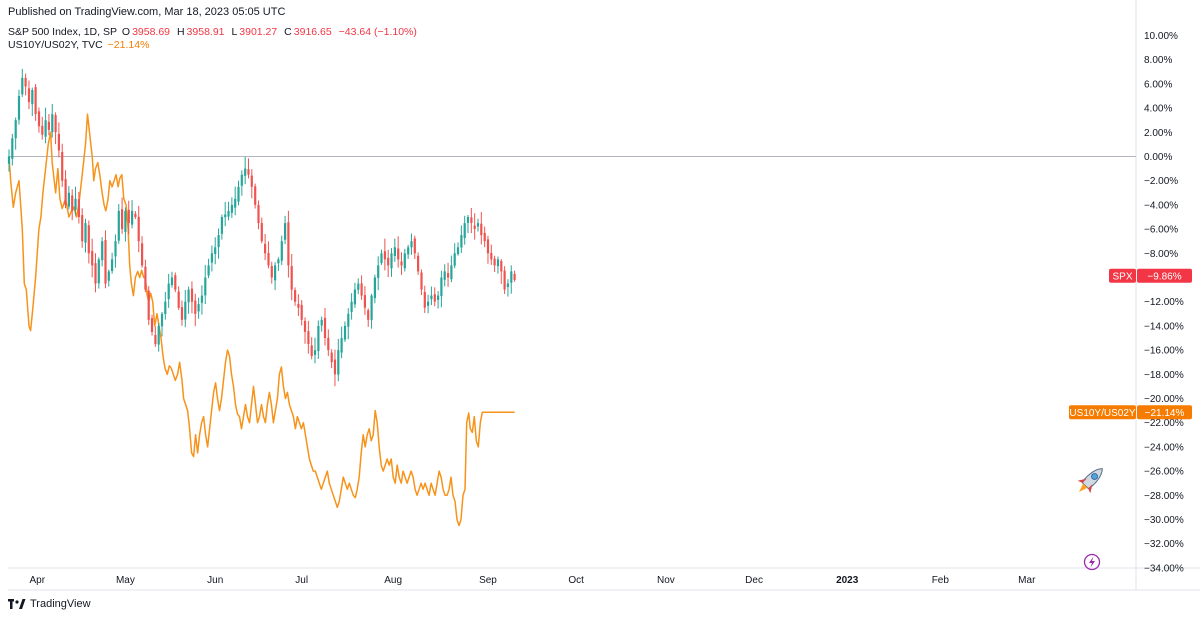 This screenshot has width=1200, height=617. What do you see at coordinates (254, 32) in the screenshot?
I see `spx-low: L 3901.27` at bounding box center [254, 32].